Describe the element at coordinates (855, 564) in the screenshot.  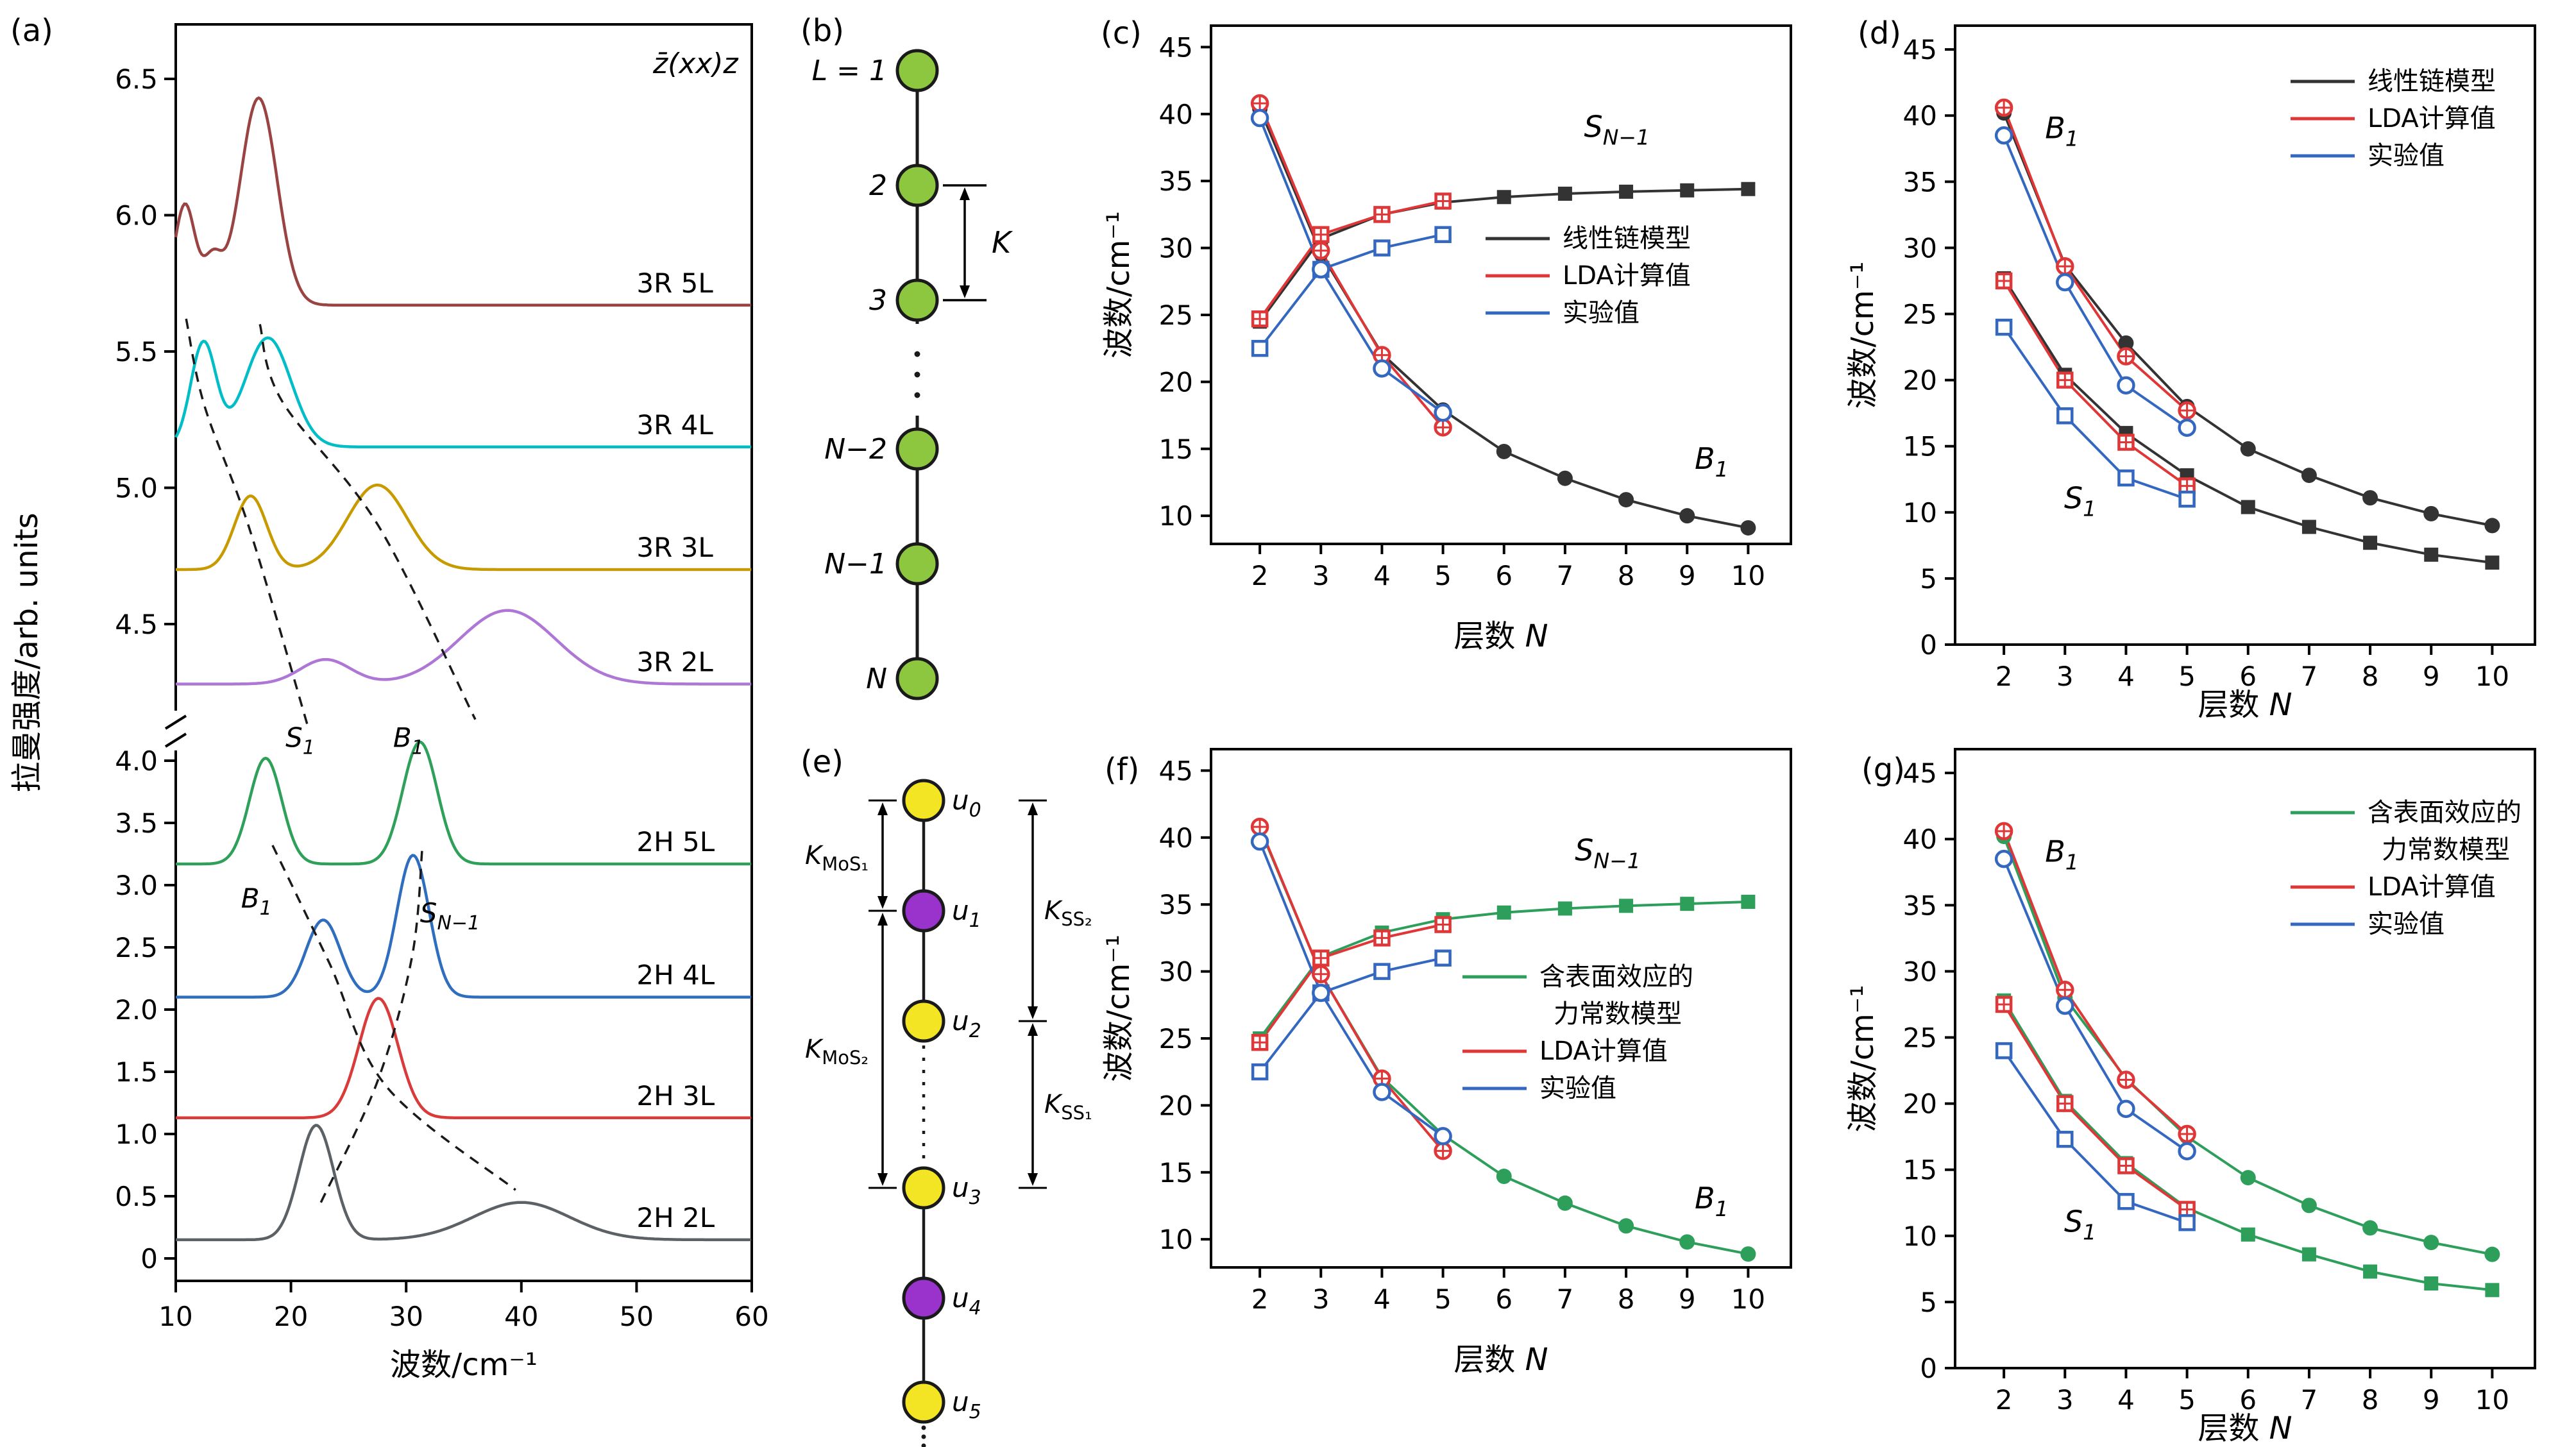
I see `node-label: N−1` at that location.